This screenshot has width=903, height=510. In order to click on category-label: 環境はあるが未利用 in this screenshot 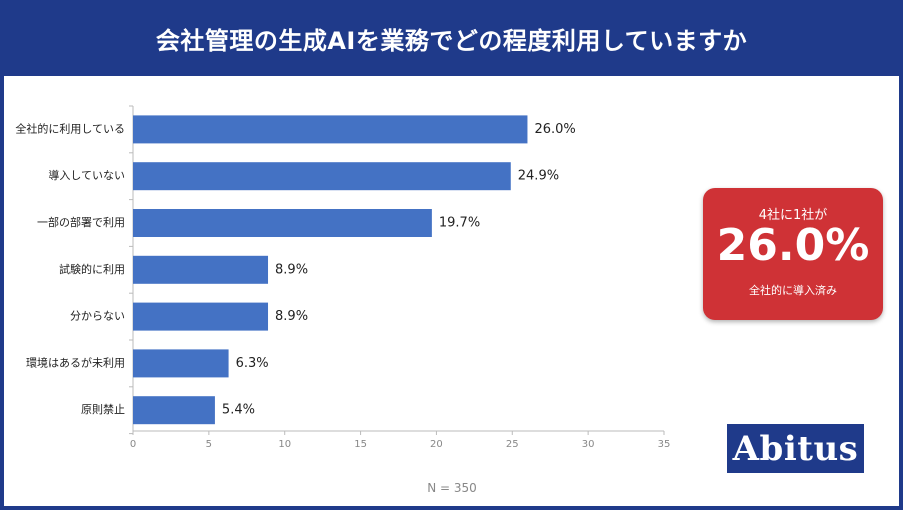, I will do `click(75, 362)`.